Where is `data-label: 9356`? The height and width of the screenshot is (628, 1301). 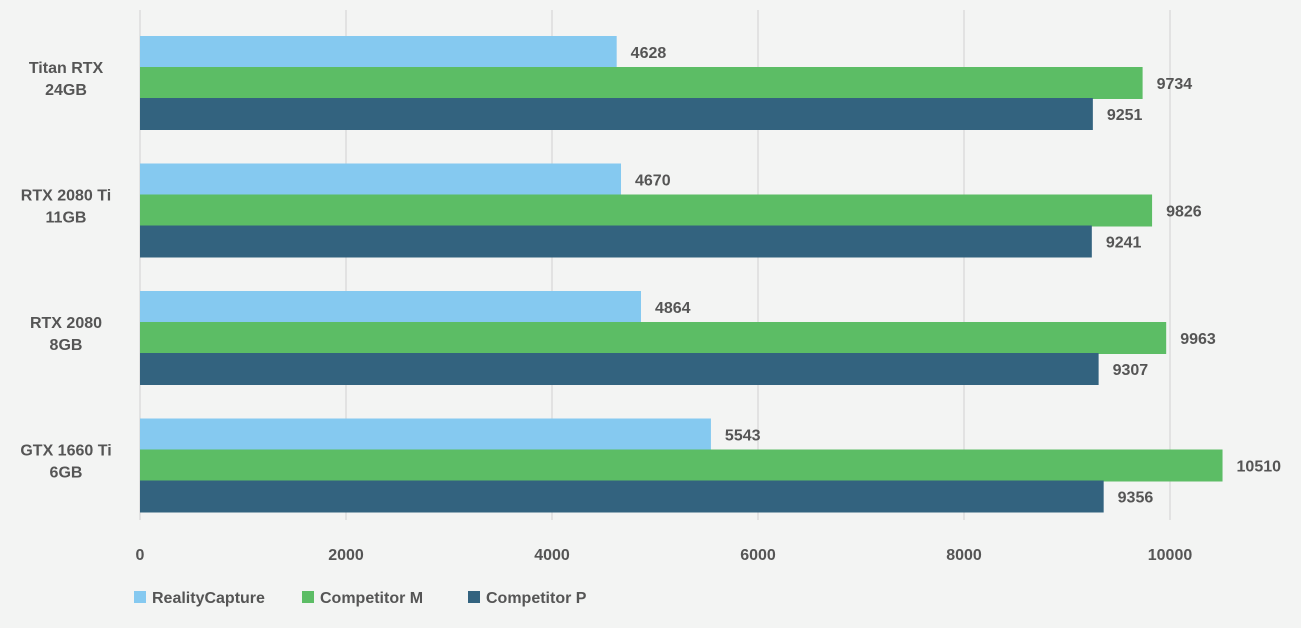
data-label: 9356 is located at coordinates (1136, 498).